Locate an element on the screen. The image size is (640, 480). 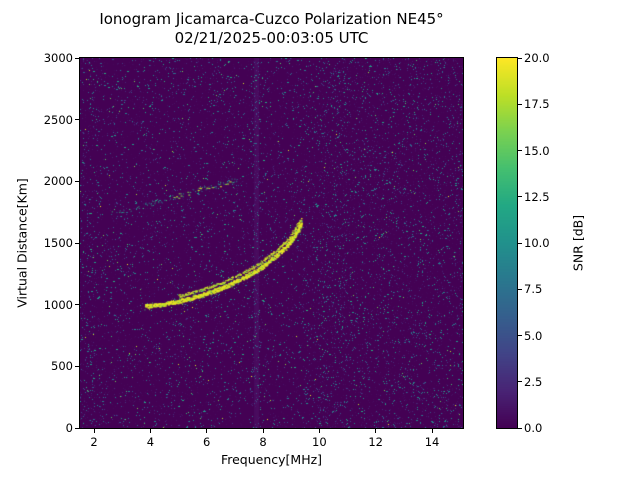
colorbar-tick-label: 5.0 is located at coordinates (533, 335).